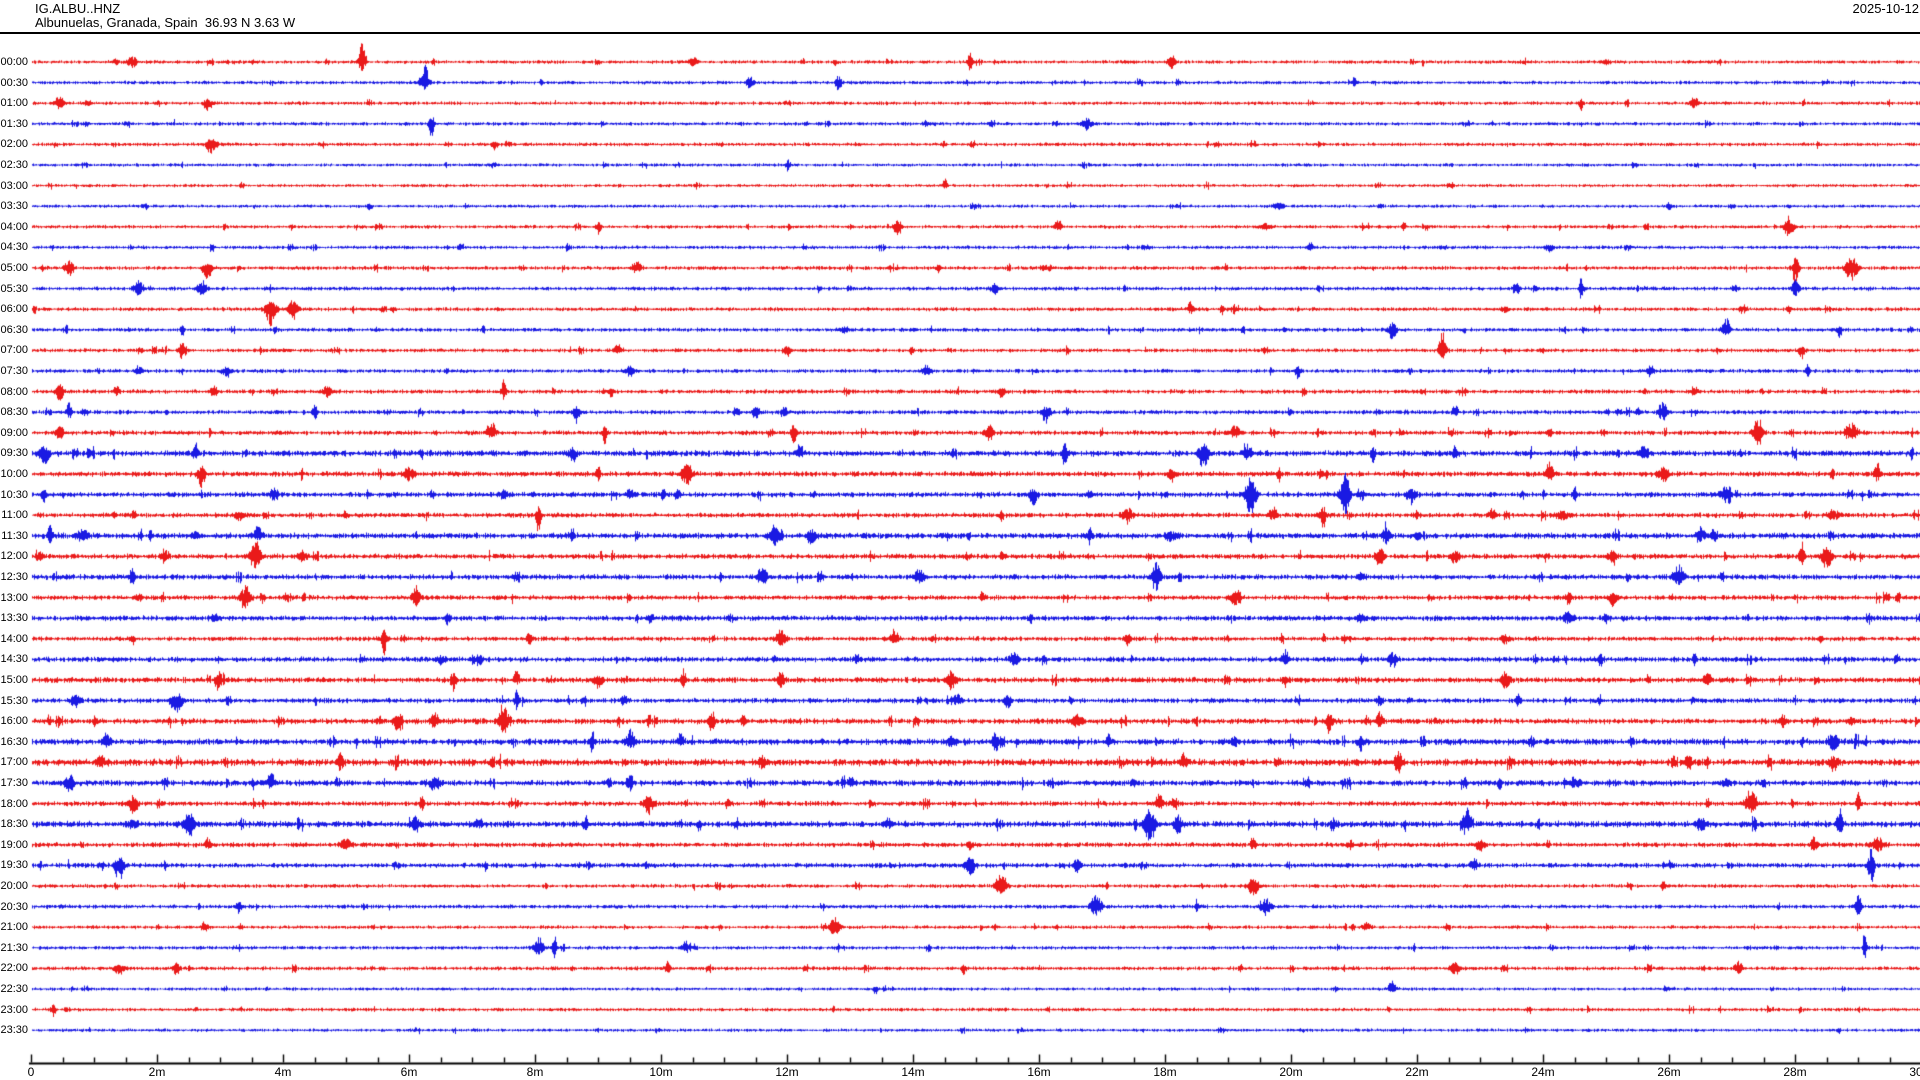 The height and width of the screenshot is (1080, 1920). Describe the element at coordinates (14, 886) in the screenshot. I see `row-time-label: 20:00` at that location.